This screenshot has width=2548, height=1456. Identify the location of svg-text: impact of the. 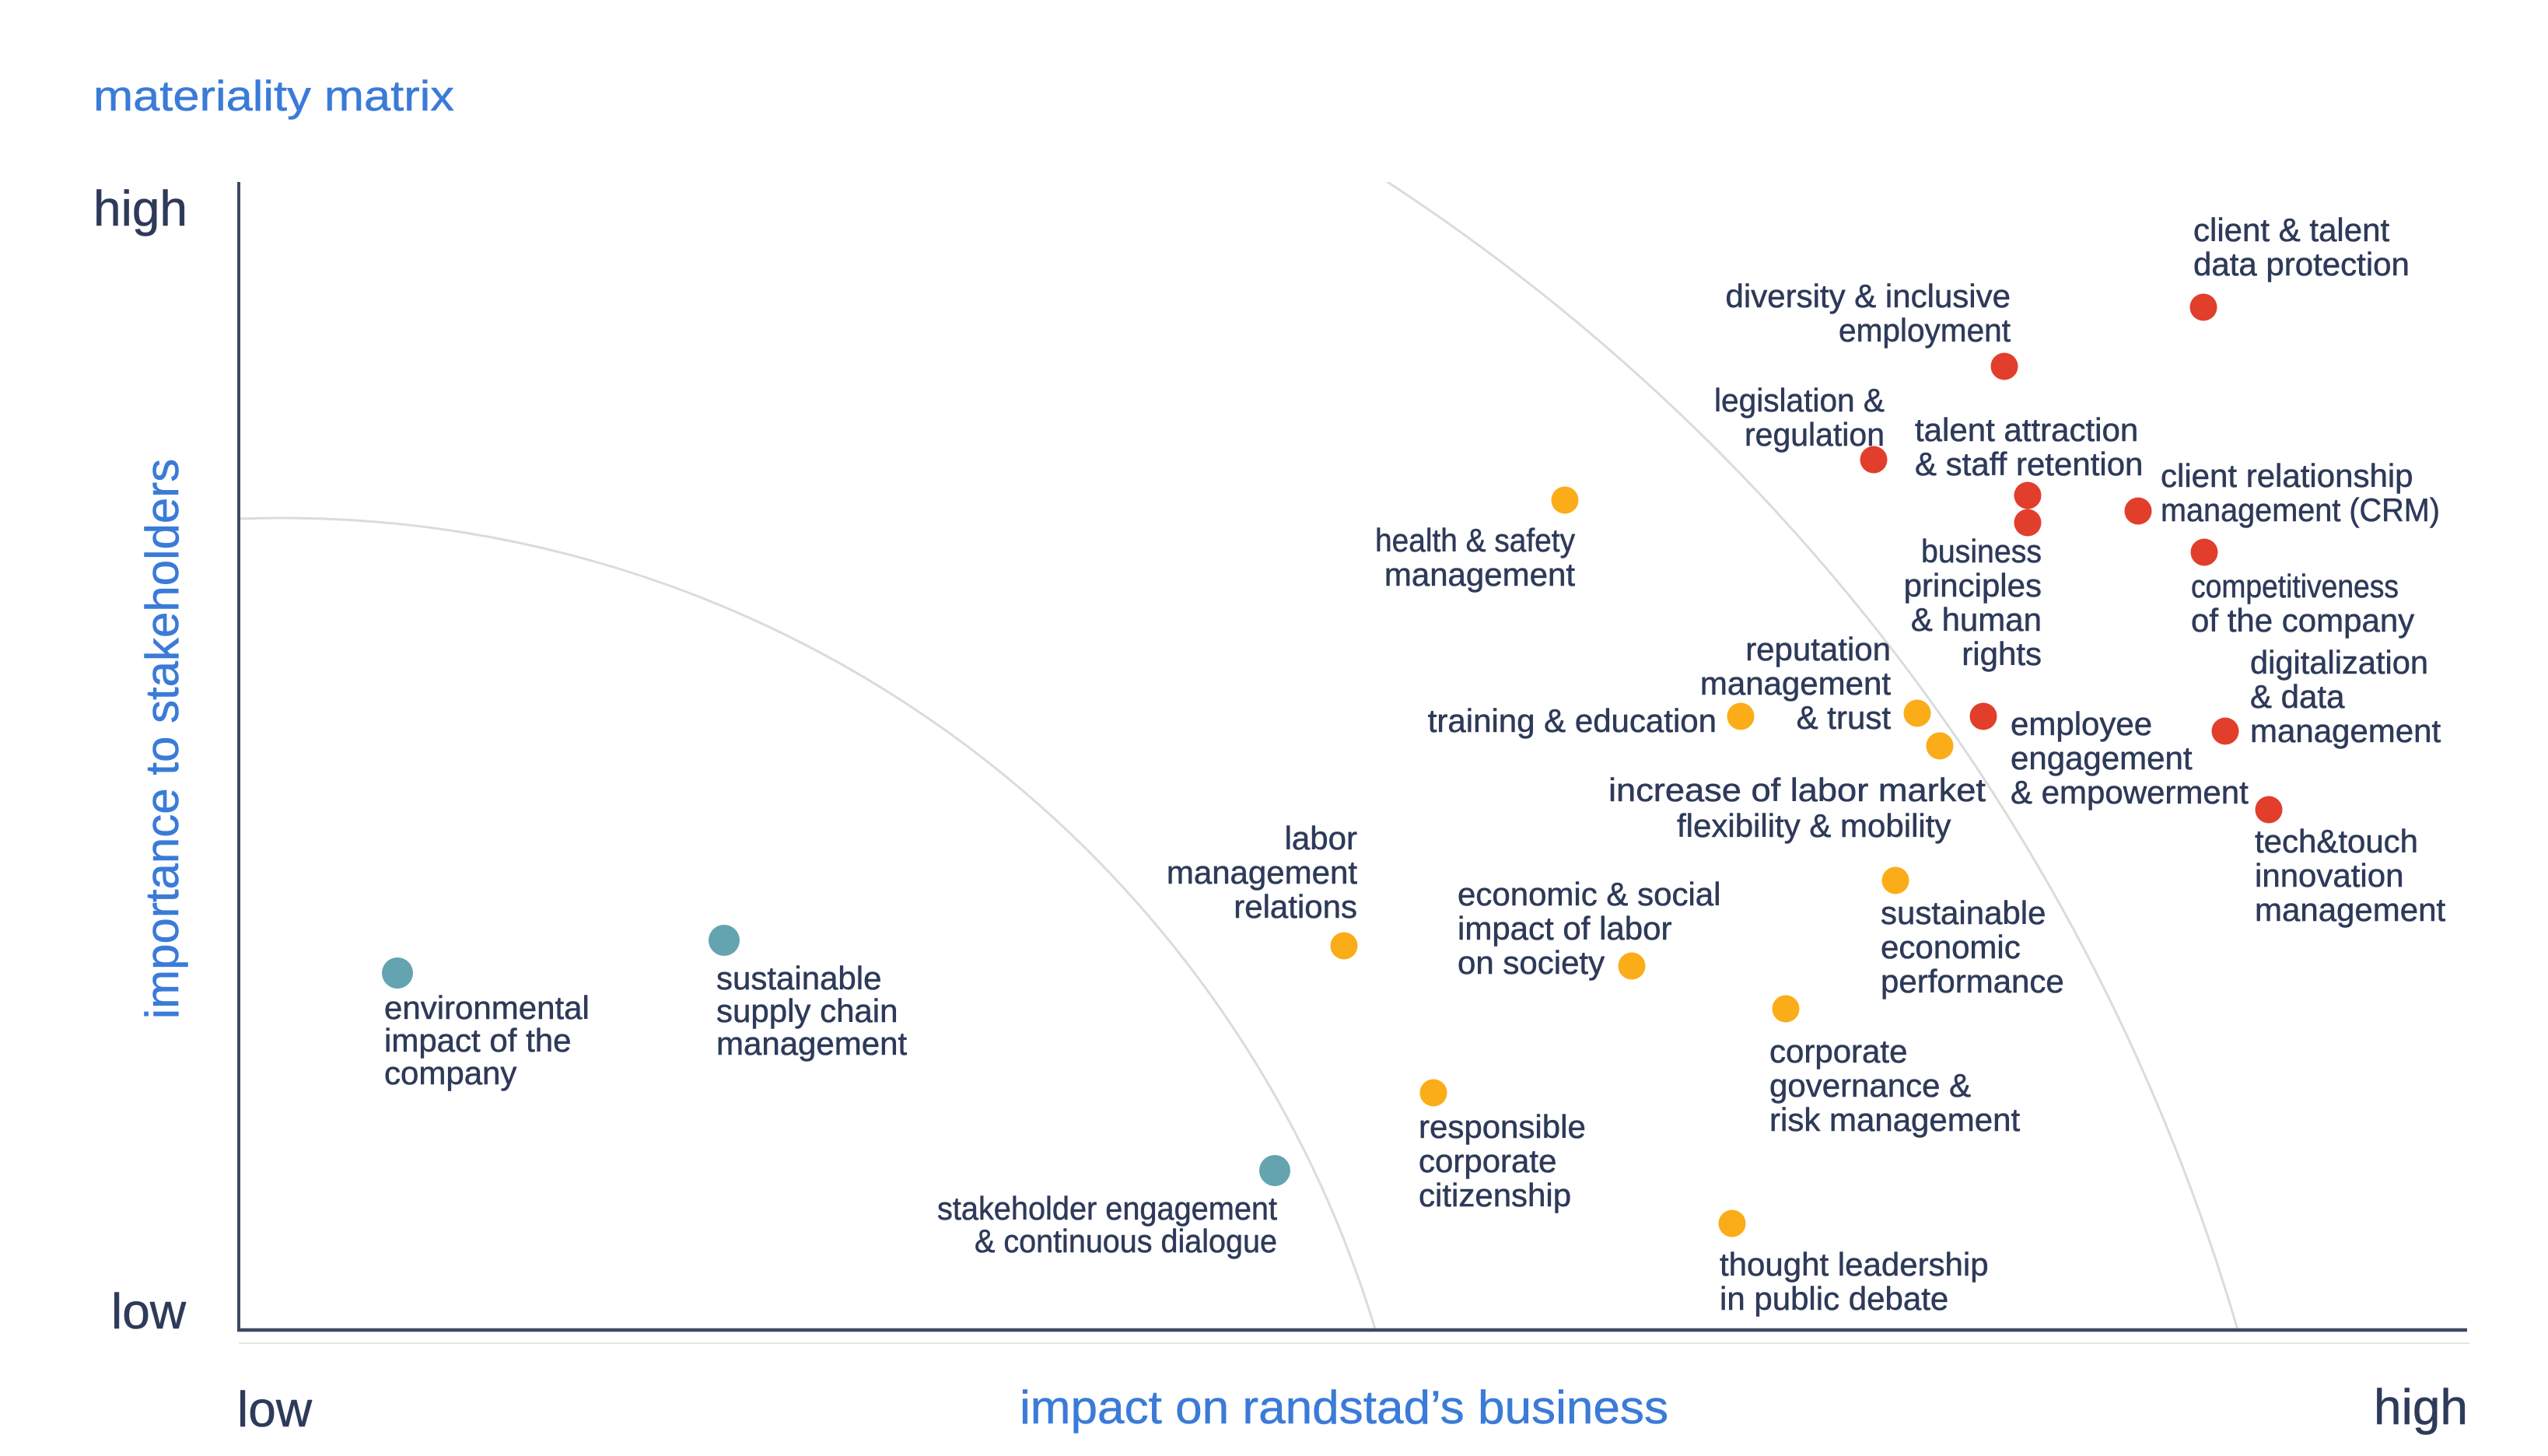
(477, 1041).